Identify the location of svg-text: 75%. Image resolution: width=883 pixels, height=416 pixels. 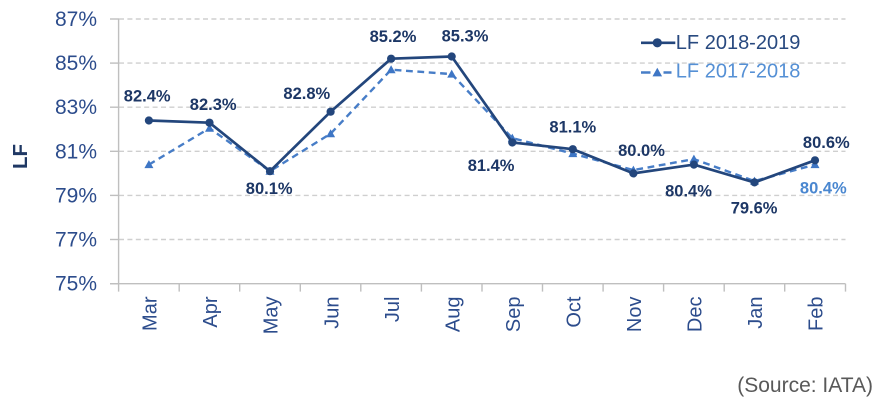
(76, 284).